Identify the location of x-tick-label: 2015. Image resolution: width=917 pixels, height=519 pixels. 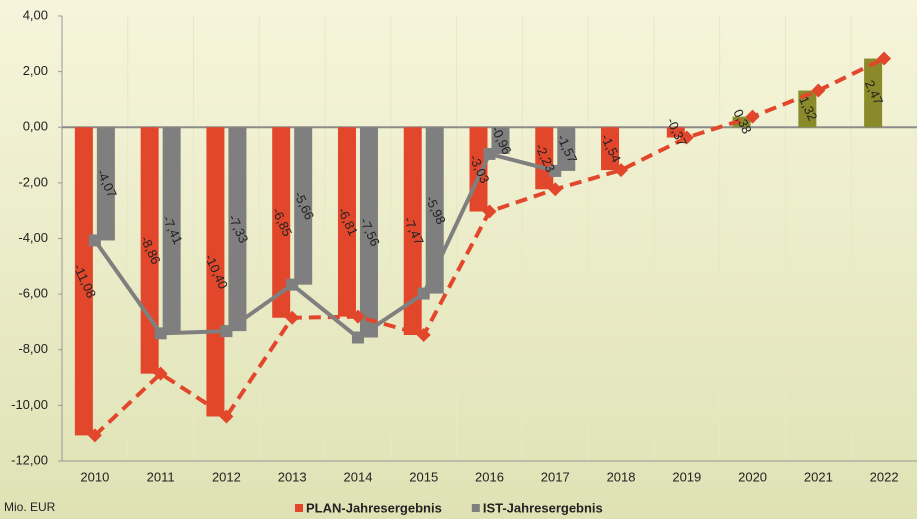
(423, 476).